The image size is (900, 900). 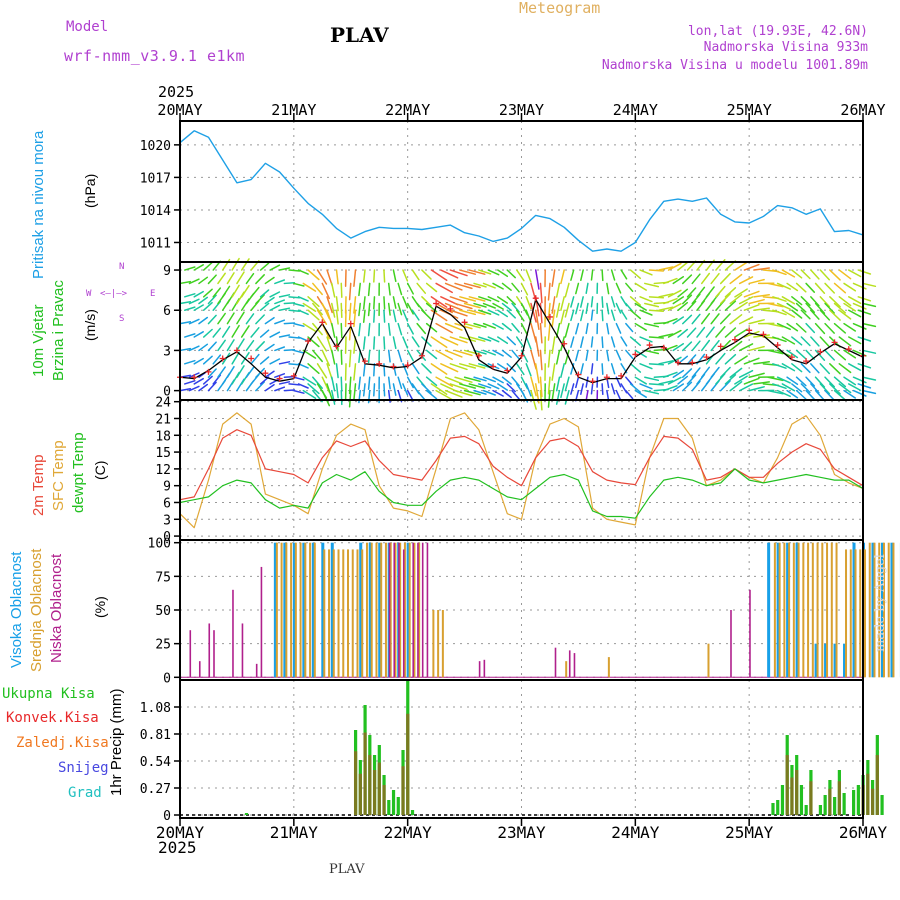 I want to click on high-cloud-bar, so click(x=332, y=610).